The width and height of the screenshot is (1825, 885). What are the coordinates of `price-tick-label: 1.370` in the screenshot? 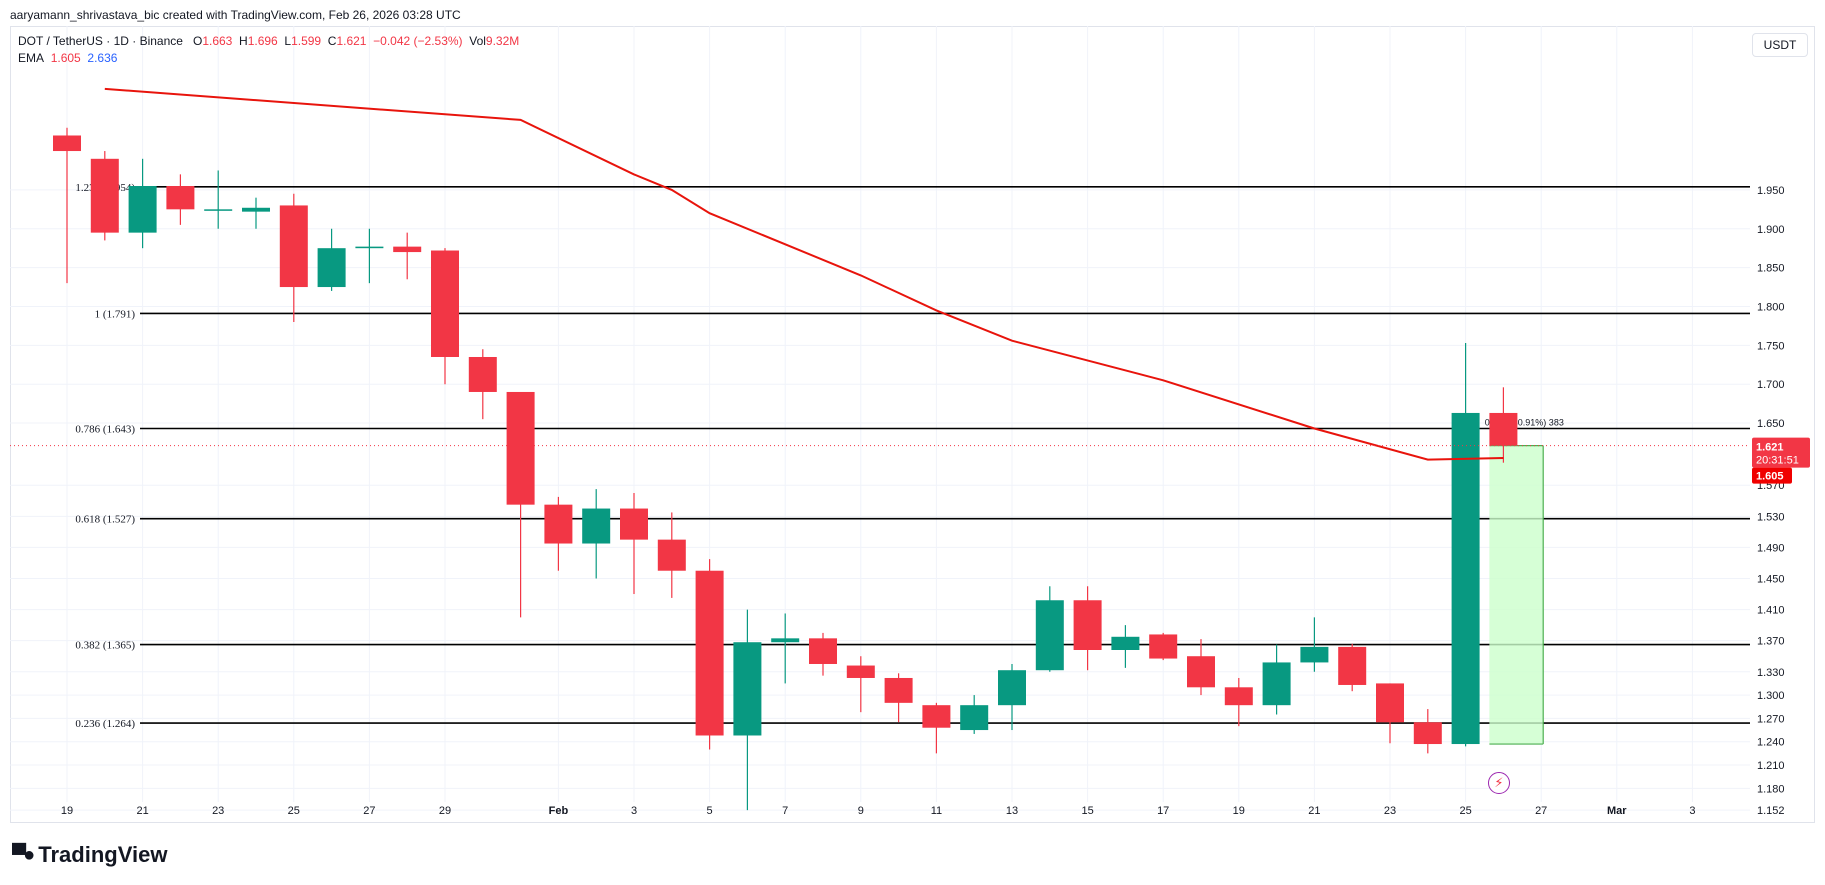 It's located at (1771, 642).